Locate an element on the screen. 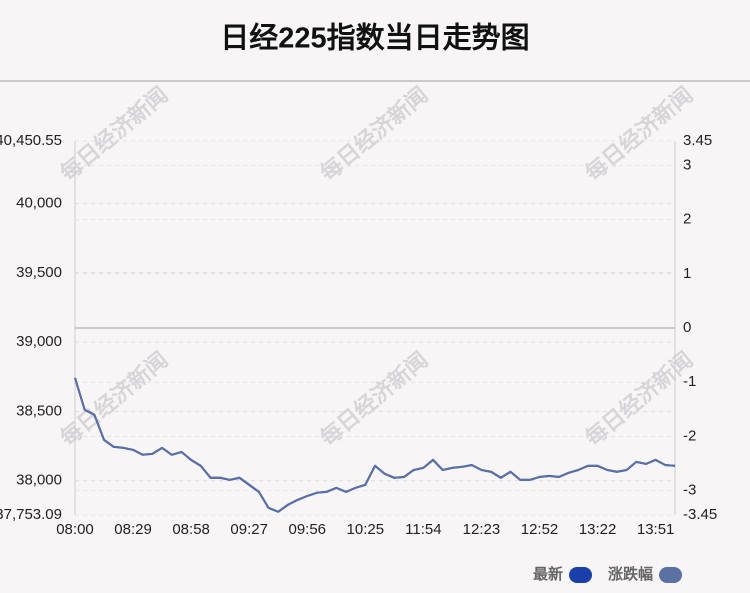  x-tick-label: 08:29 is located at coordinates (133, 529).